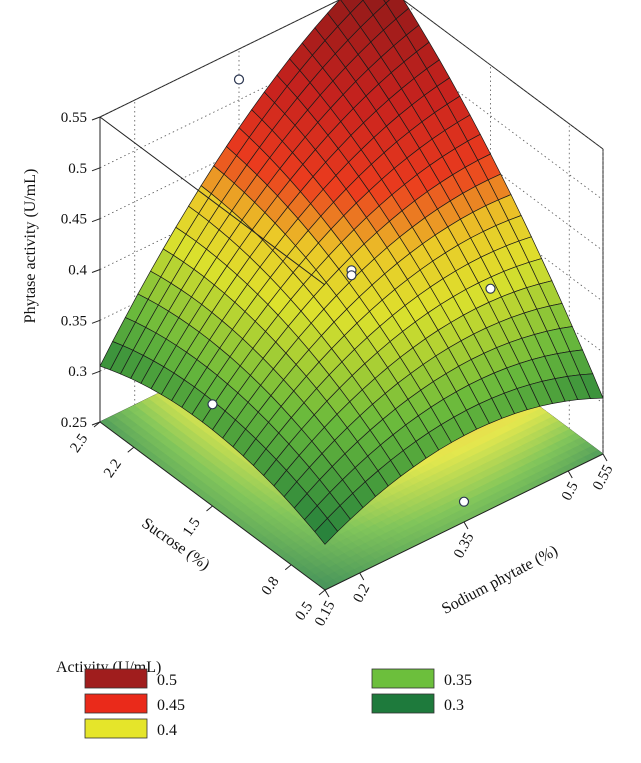 The width and height of the screenshot is (641, 763). Describe the element at coordinates (77, 271) in the screenshot. I see `z-tick-label: 0.4` at that location.